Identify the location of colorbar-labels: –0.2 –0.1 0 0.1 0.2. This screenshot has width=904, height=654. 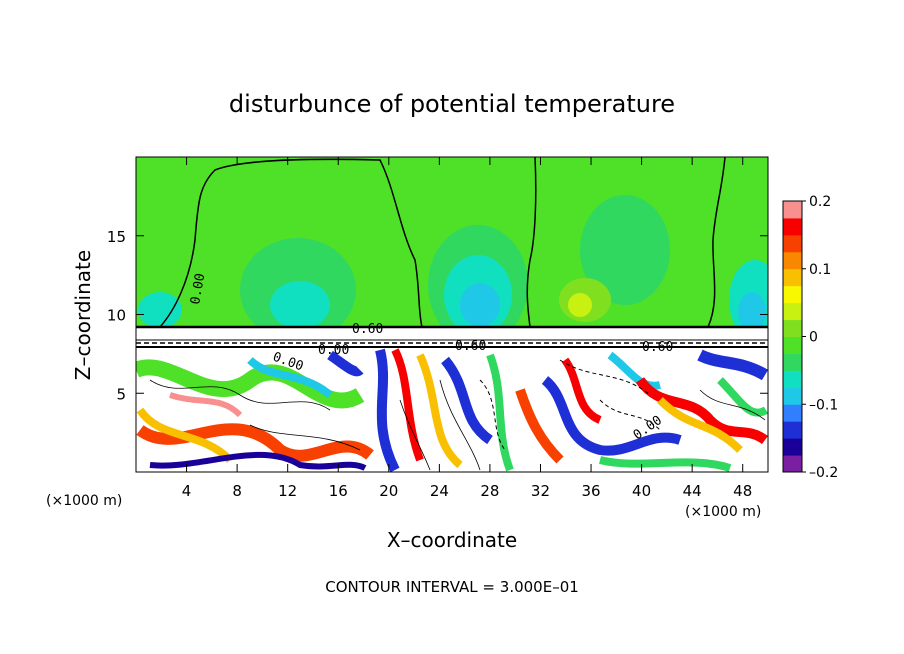
(820, 337).